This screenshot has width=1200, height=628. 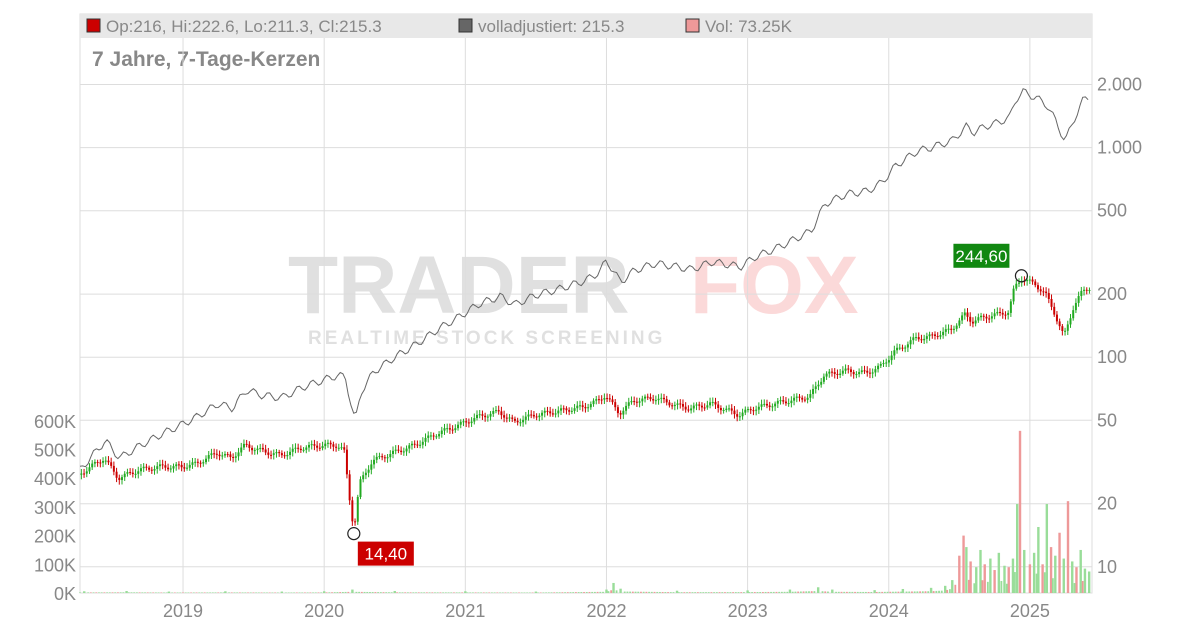 I want to click on ohlc-legend-text: Op:216, Hi:222.6, Lo:211.3, Cl:215.3, so click(x=244, y=26).